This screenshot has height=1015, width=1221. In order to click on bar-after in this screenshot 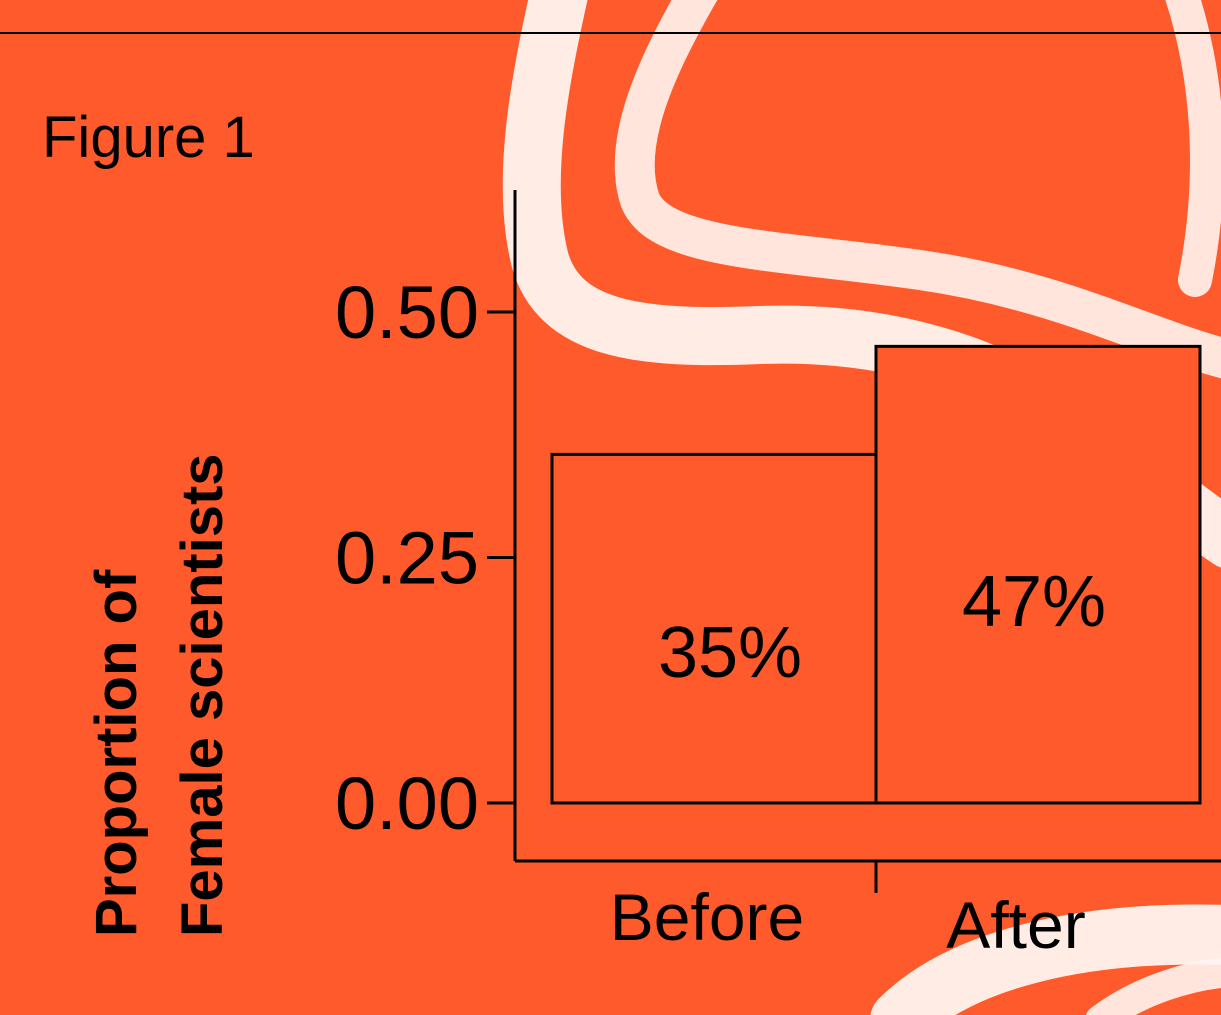, I will do `click(1038, 574)`.